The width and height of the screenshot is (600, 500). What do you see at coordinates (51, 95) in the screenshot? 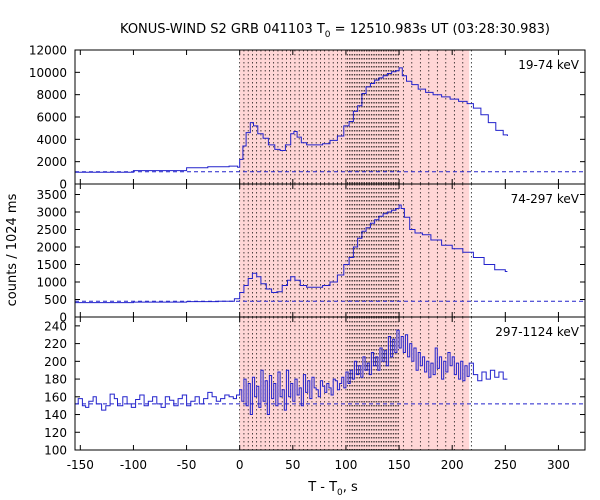
I see `y-tick-label: 8000` at bounding box center [51, 95].